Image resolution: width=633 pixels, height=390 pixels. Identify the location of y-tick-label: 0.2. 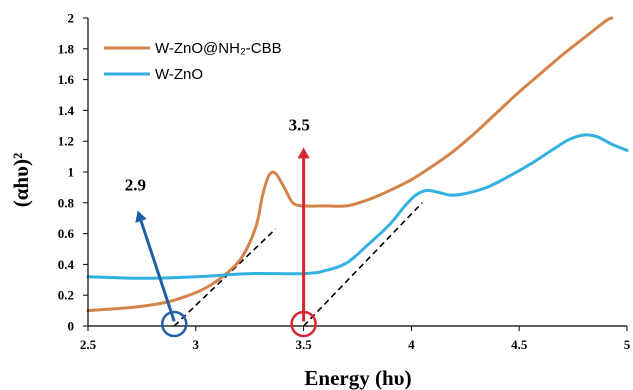
(66, 295).